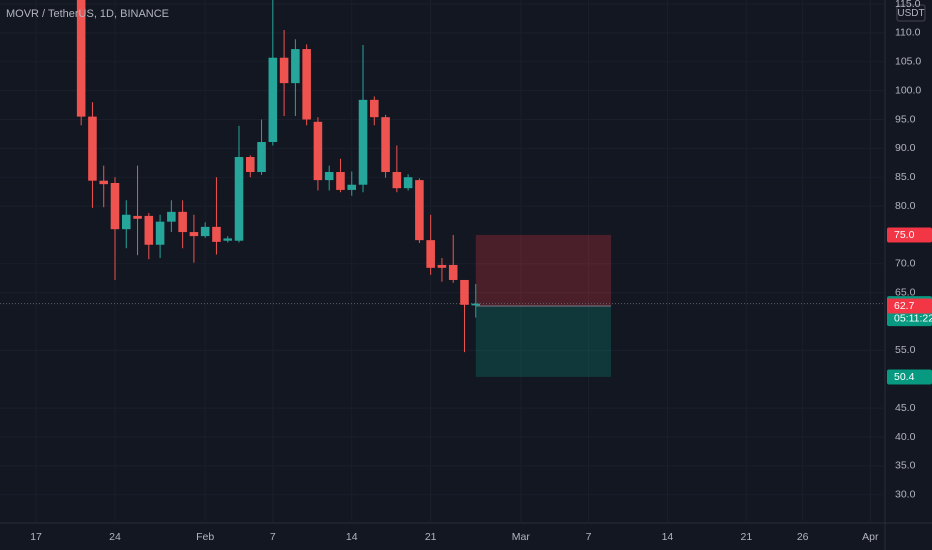 The image size is (932, 550). Describe the element at coordinates (36, 537) in the screenshot. I see `x-tick-label: 17` at that location.